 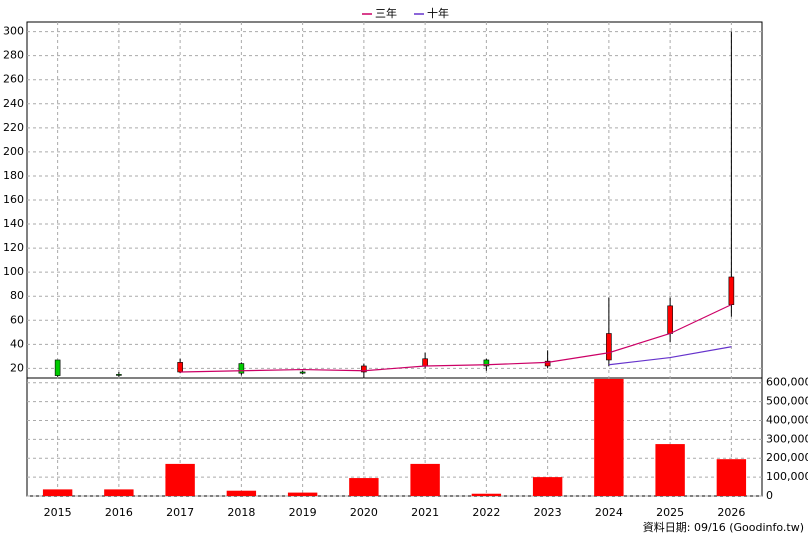 I want to click on y-tick-label: 20, so click(x=17, y=367).